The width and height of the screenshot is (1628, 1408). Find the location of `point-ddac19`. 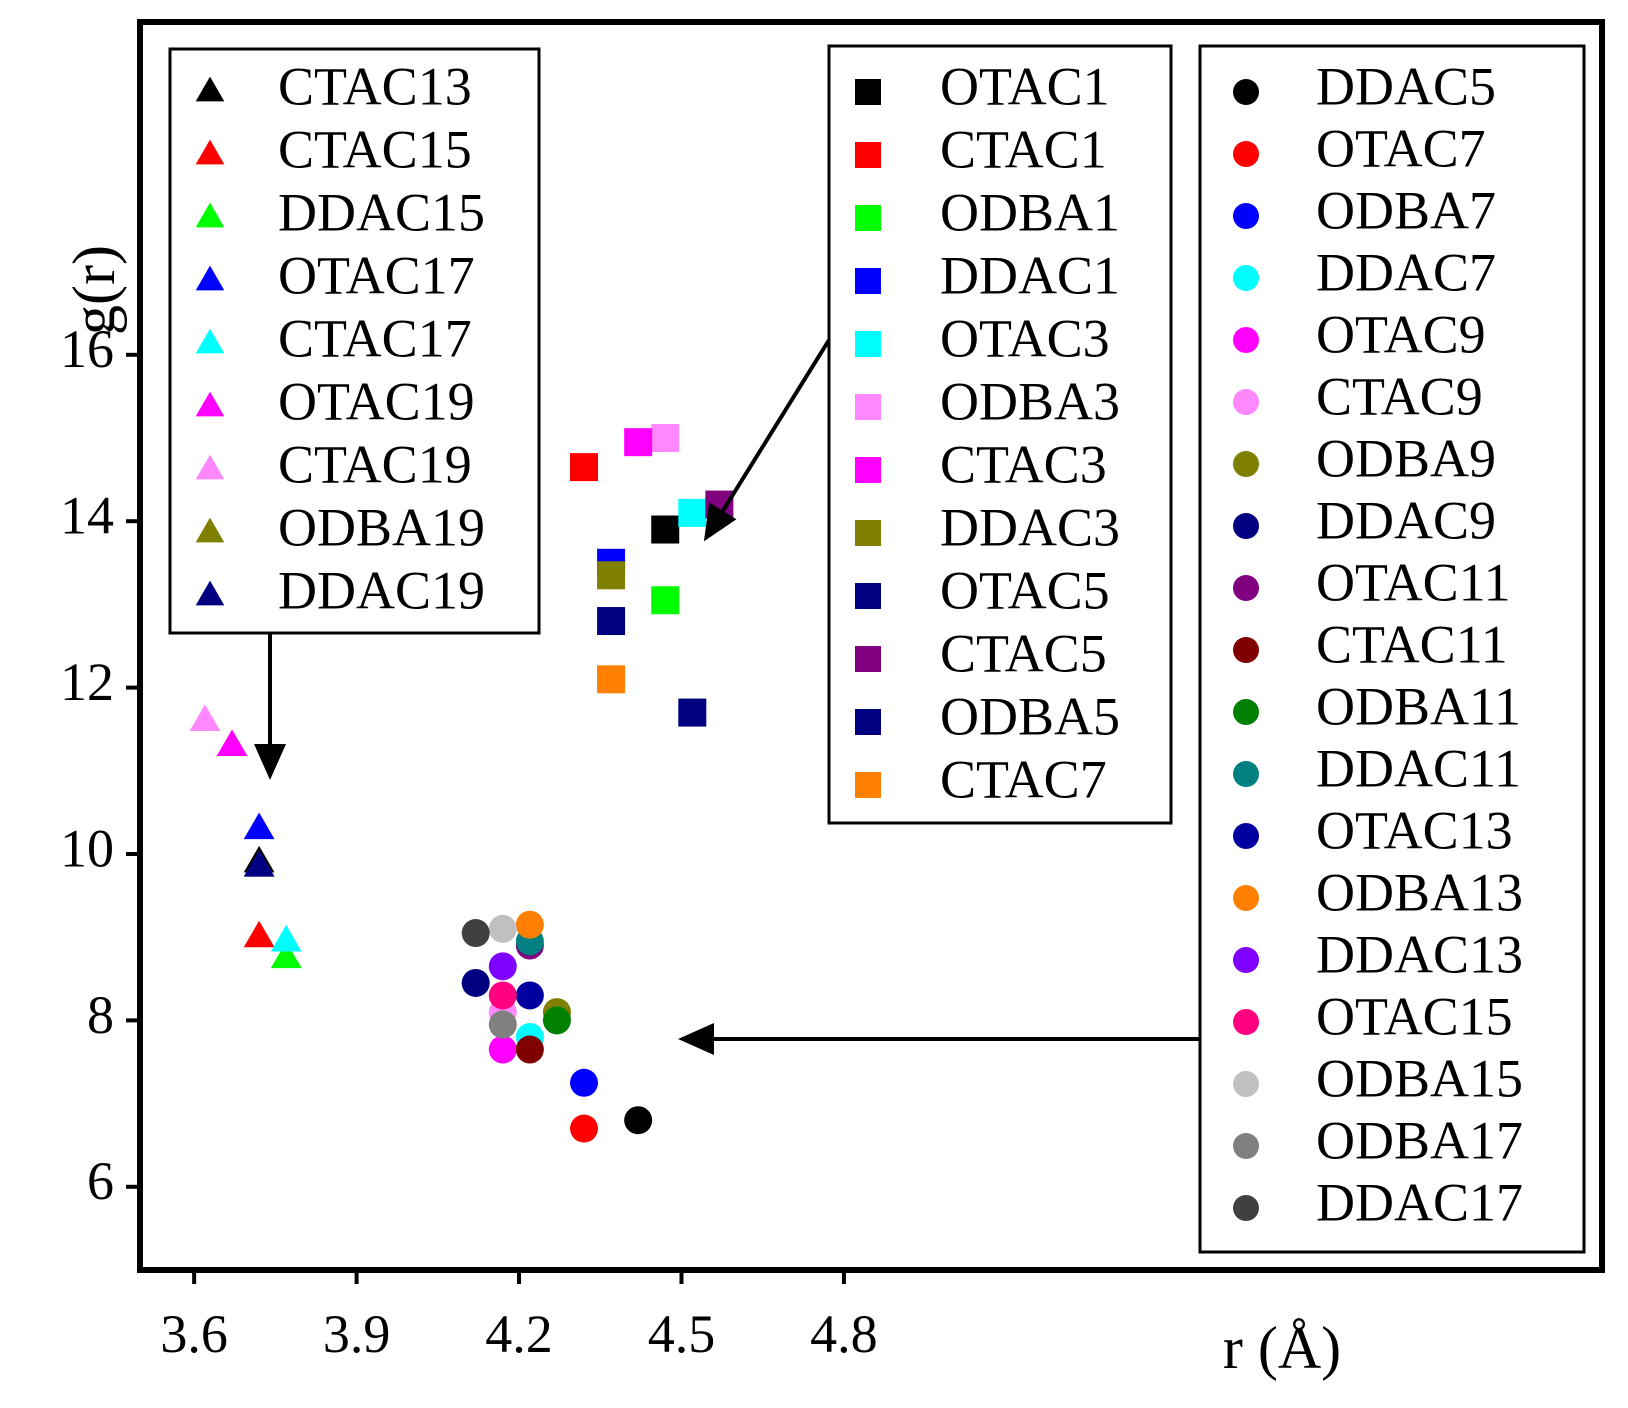

point-ddac19 is located at coordinates (259, 863).